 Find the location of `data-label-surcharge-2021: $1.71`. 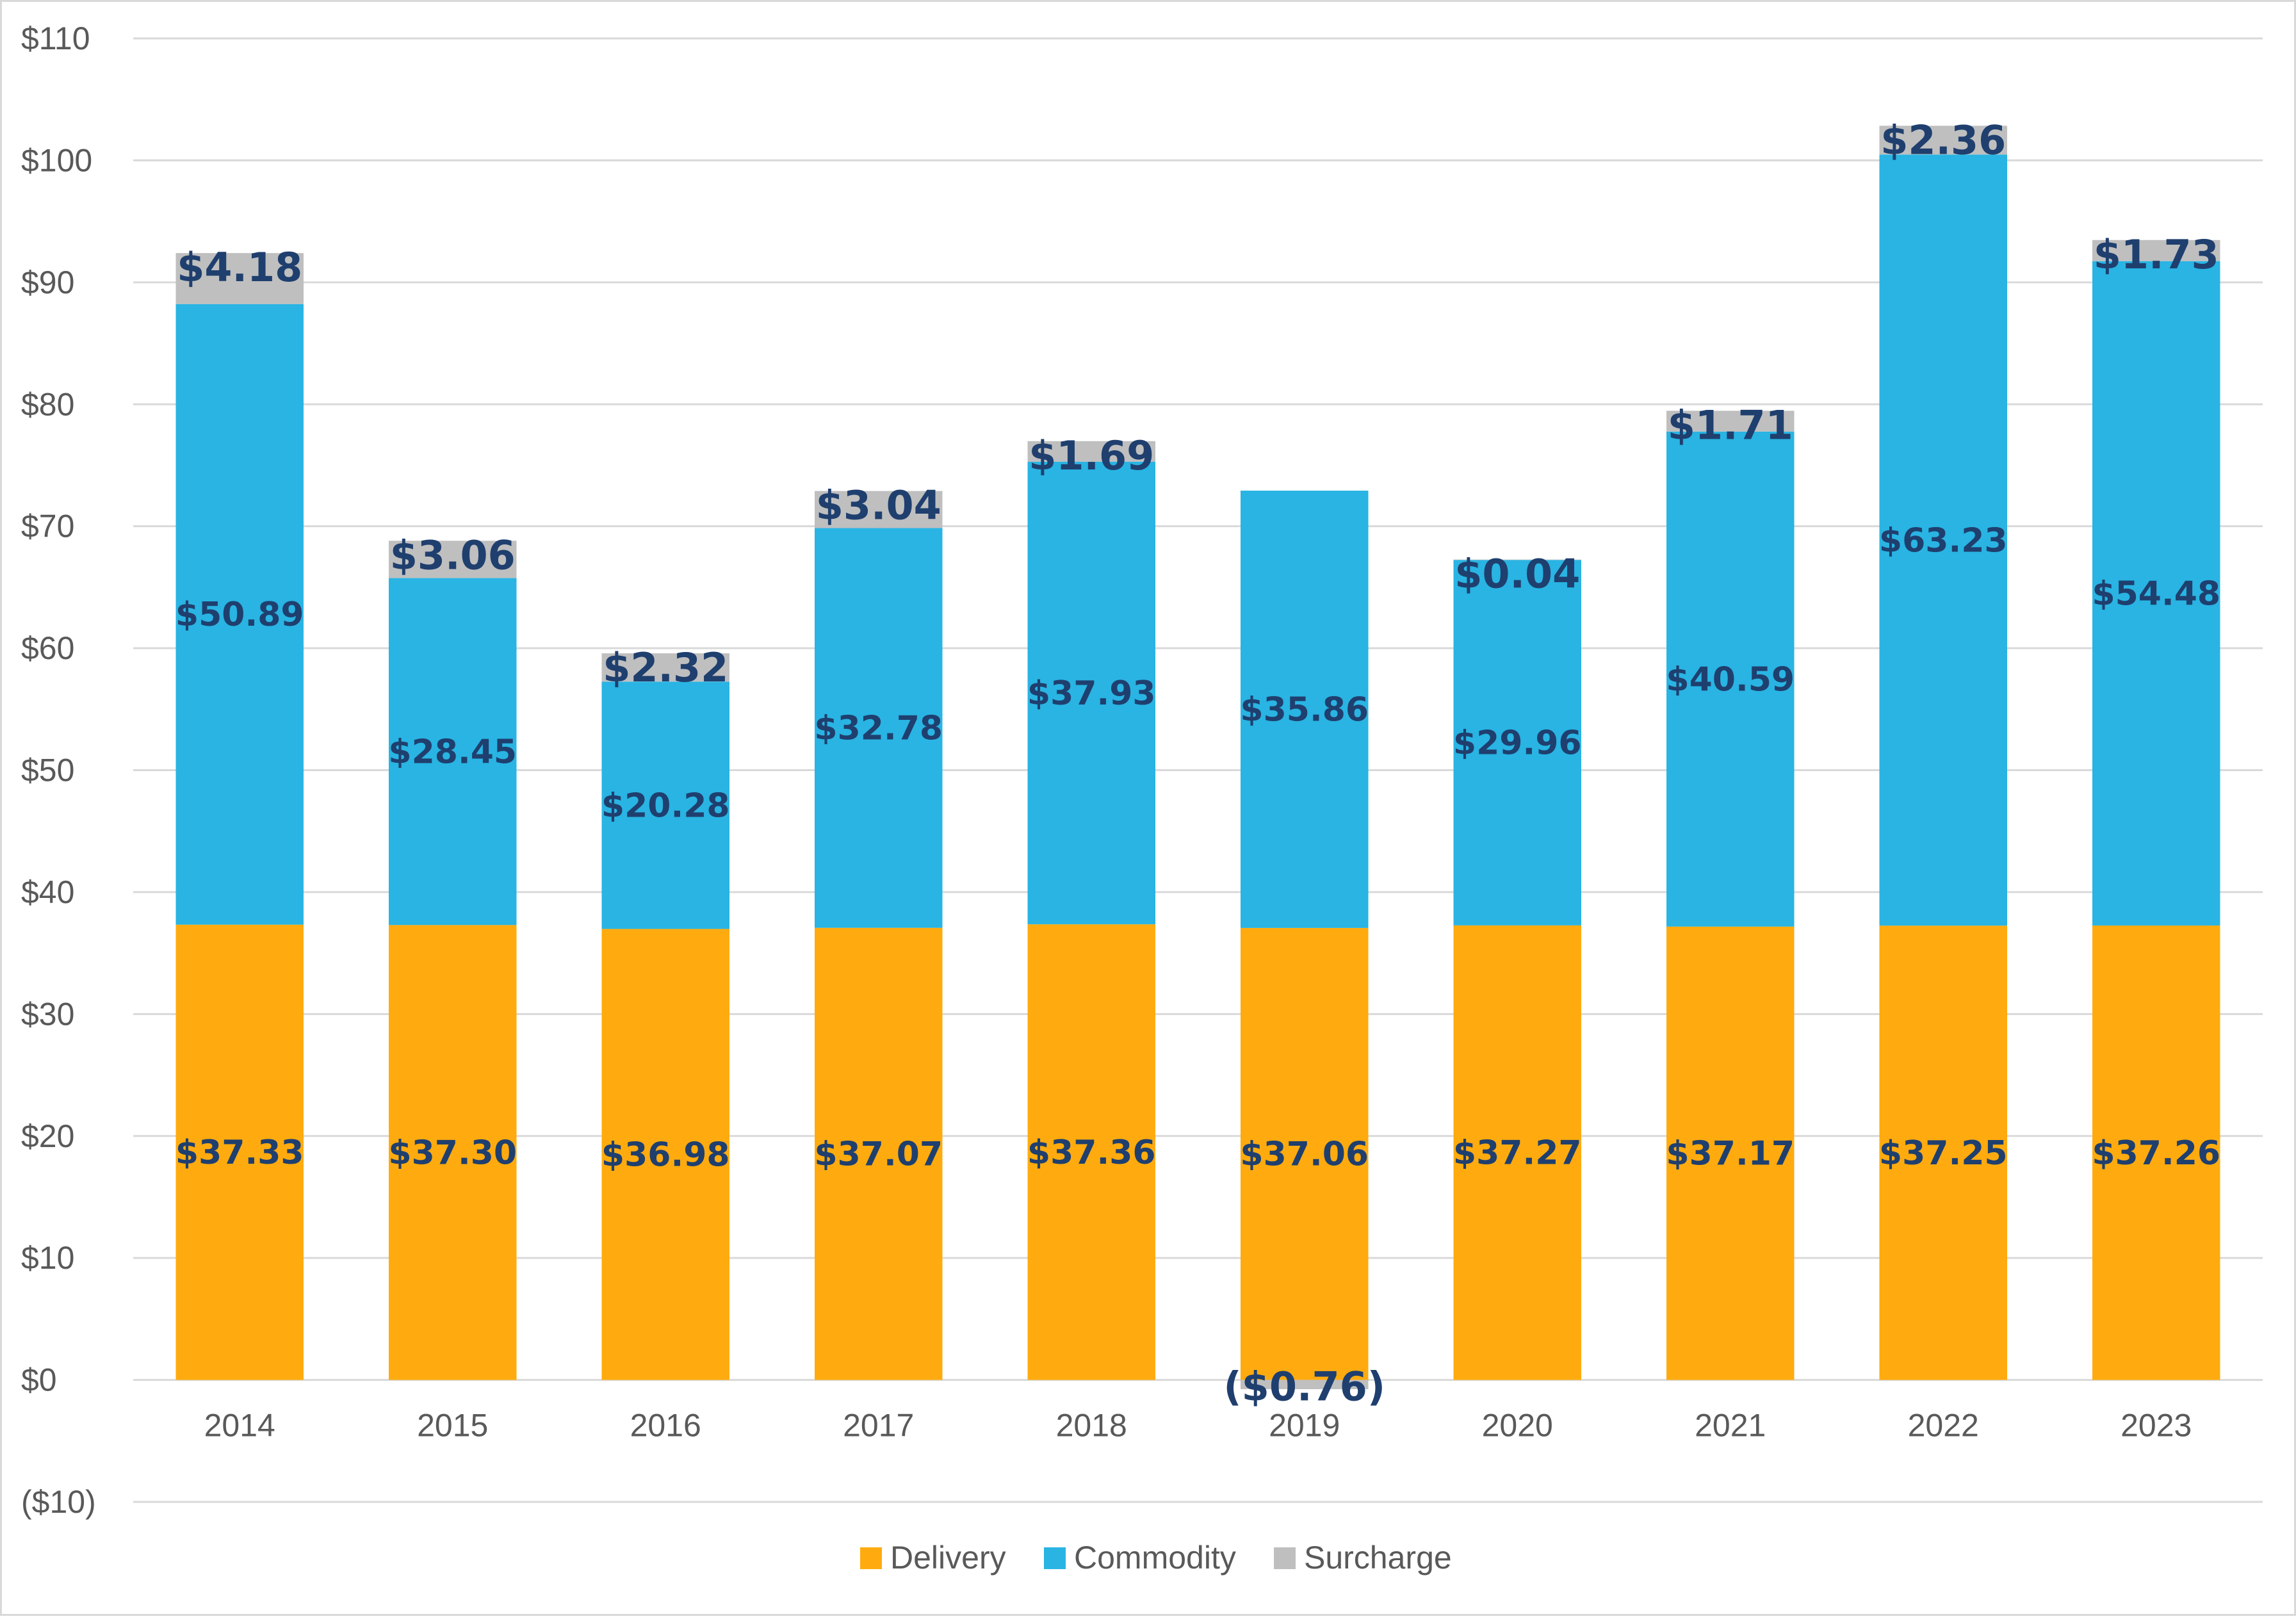

data-label-surcharge-2021: $1.71 is located at coordinates (1730, 425).